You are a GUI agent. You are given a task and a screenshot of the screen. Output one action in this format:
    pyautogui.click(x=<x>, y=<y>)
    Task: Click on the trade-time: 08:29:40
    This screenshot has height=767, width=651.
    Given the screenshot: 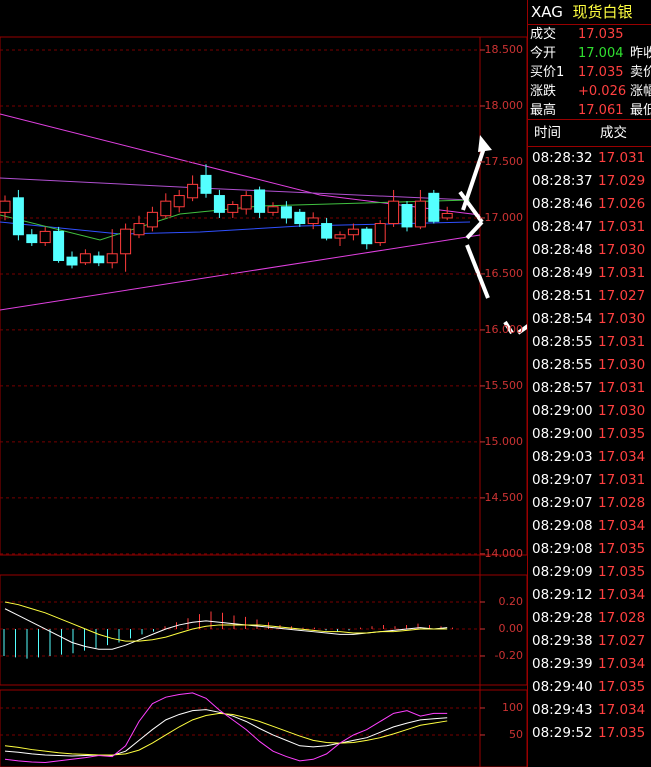 What is the action you would take?
    pyautogui.click(x=562, y=687)
    